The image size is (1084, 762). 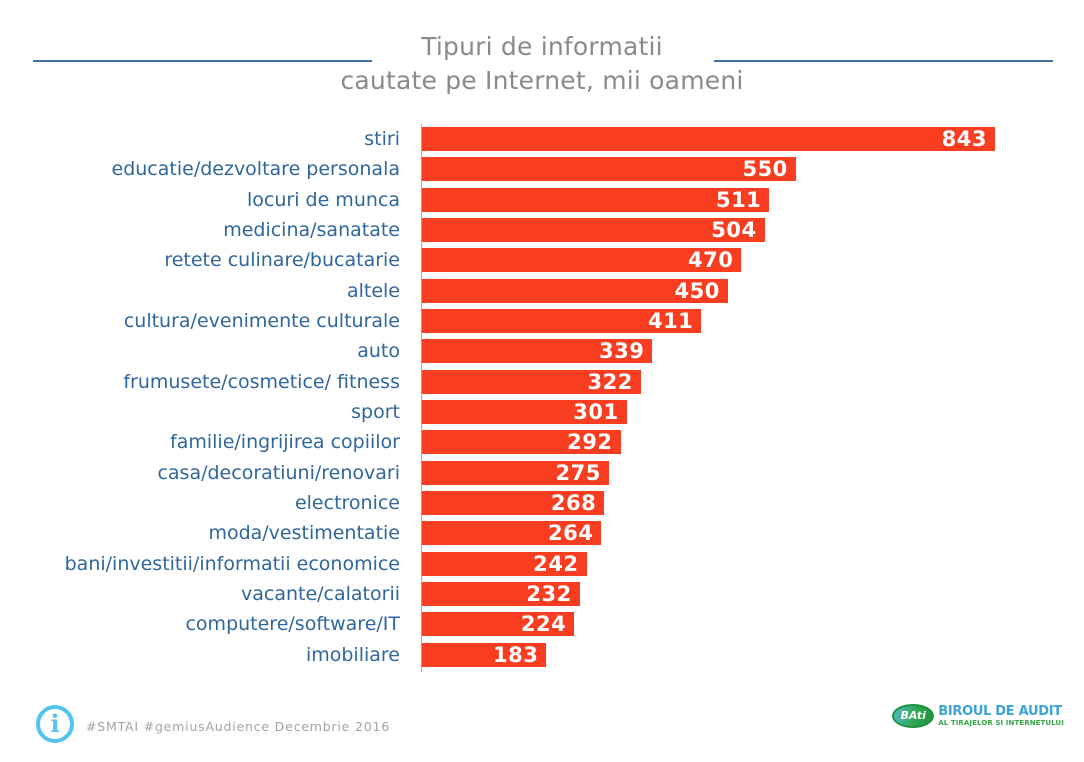 I want to click on bar-track: 504, so click(x=753, y=230).